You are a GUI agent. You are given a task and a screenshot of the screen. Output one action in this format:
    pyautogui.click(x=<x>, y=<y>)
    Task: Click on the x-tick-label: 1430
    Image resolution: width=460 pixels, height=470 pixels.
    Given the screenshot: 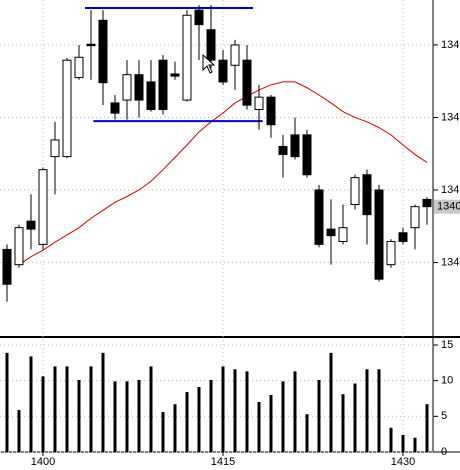 What is the action you would take?
    pyautogui.click(x=403, y=462)
    